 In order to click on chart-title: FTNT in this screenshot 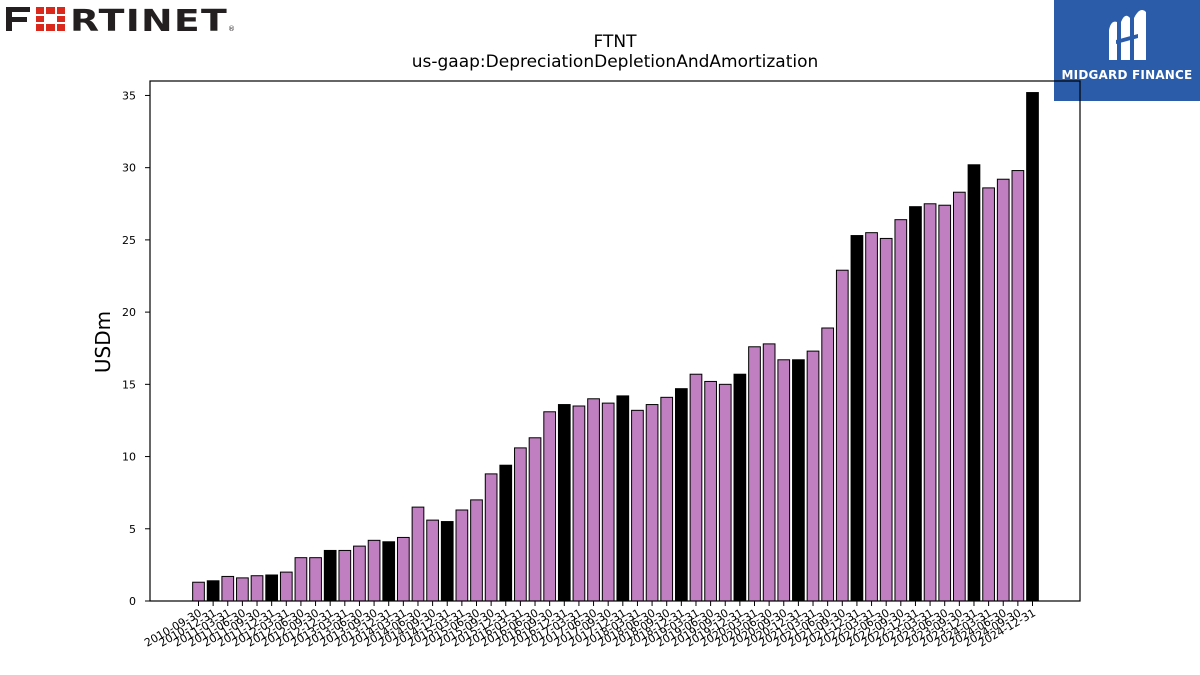, I will do `click(615, 42)`.